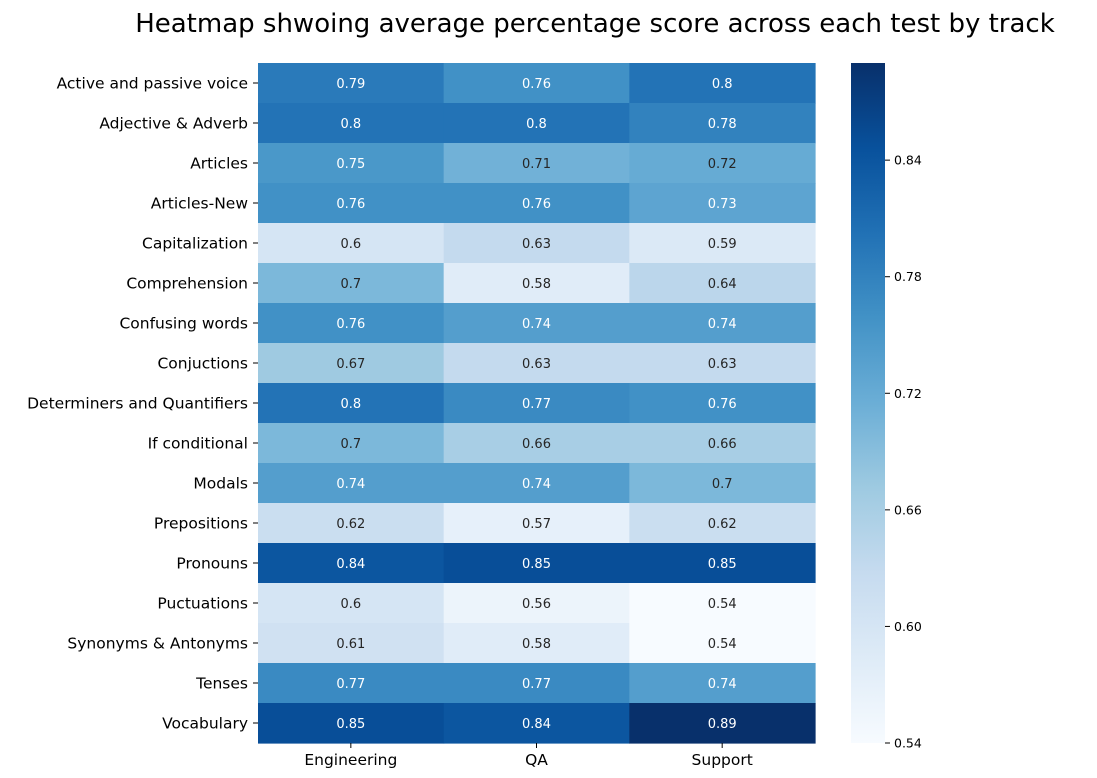 The width and height of the screenshot is (1097, 778). I want to click on colorbar-tick-label: 0.54, so click(908, 743).